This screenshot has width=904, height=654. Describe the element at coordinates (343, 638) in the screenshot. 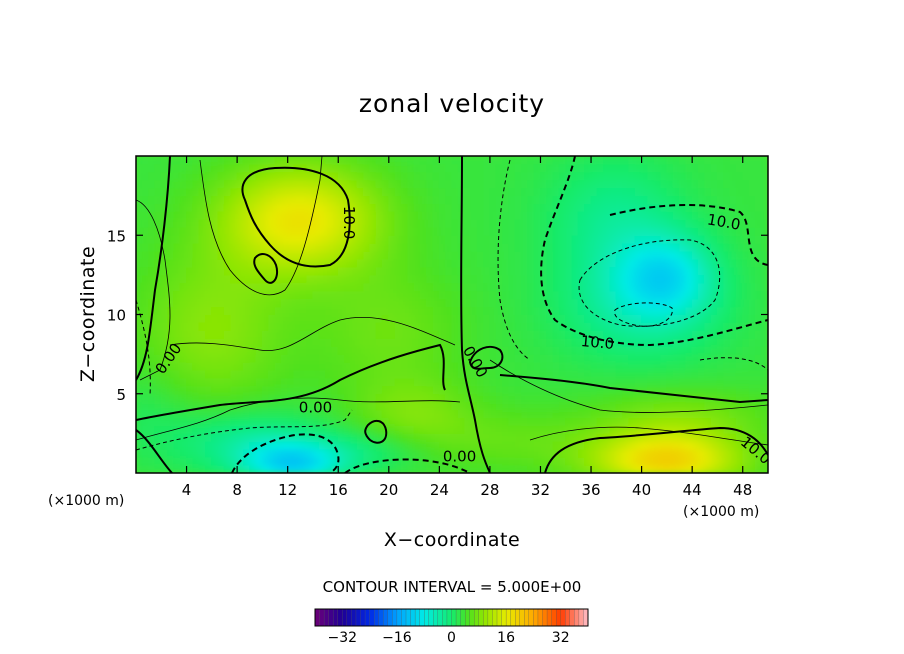

I see `colorbar-tick-label: −32` at that location.